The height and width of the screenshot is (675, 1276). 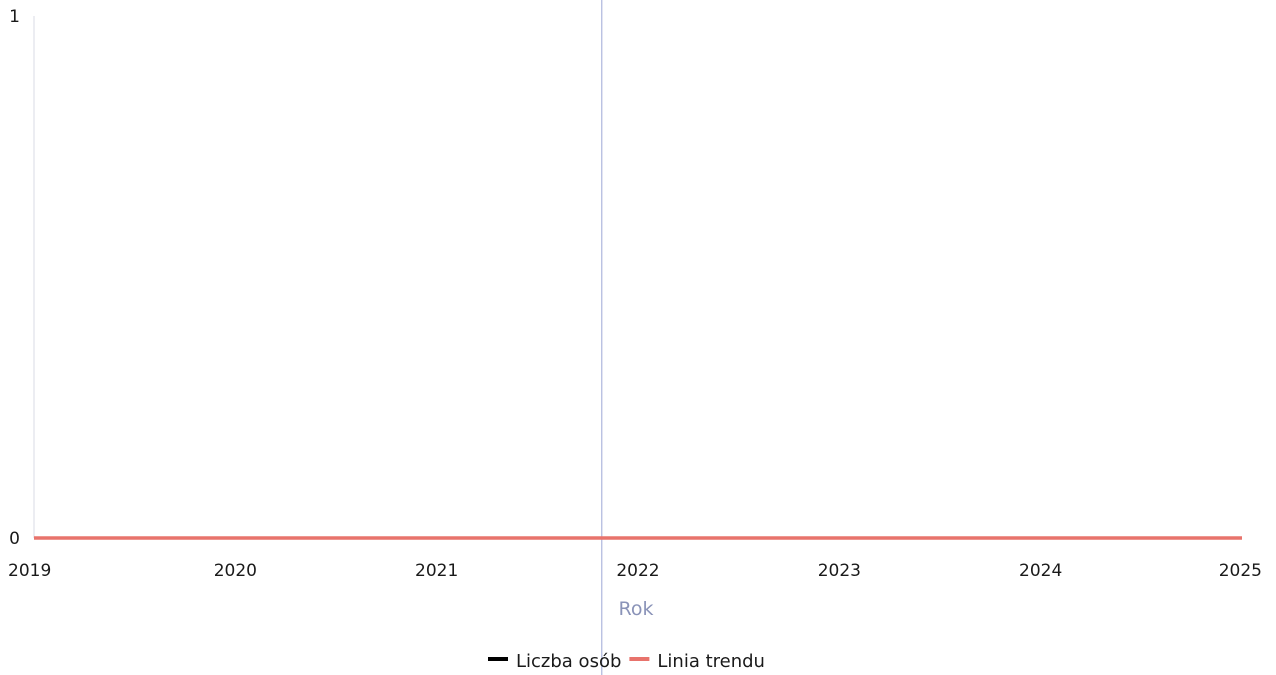 I want to click on x-tick-label: 2021, so click(x=436, y=571).